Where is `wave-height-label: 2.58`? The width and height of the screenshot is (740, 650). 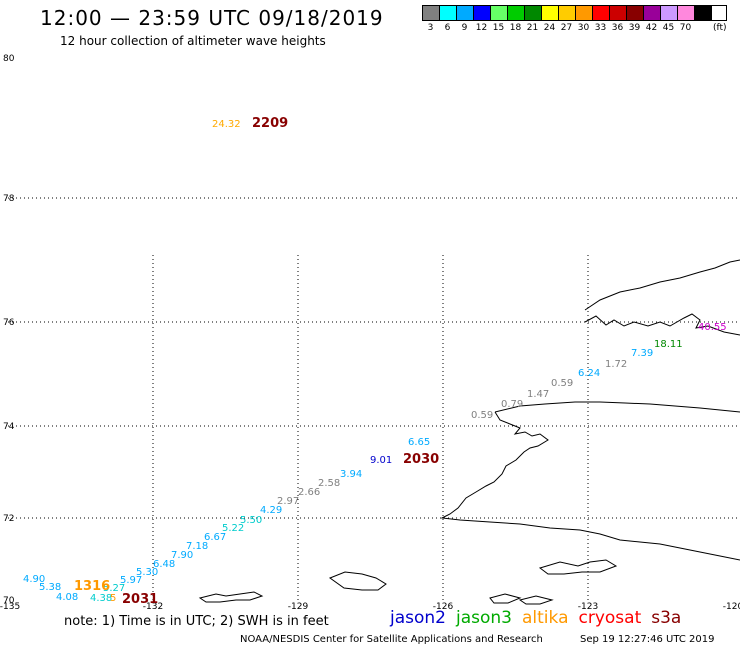 wave-height-label: 2.58 is located at coordinates (329, 483).